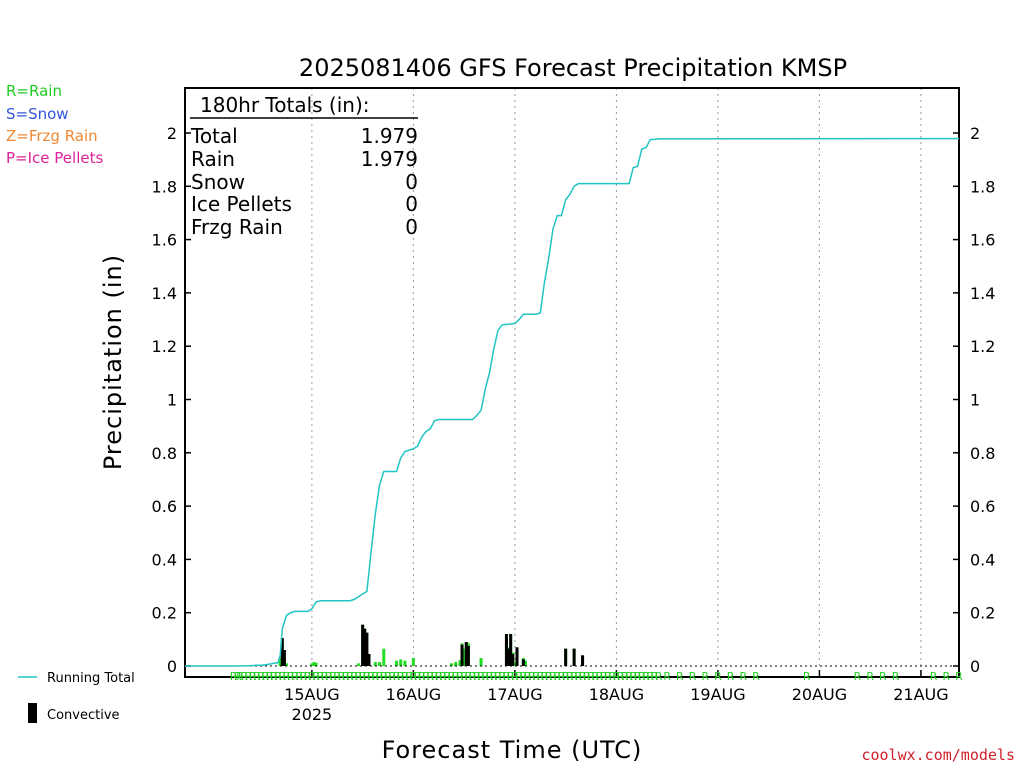 This screenshot has height=768, width=1024. Describe the element at coordinates (621, 676) in the screenshot. I see `ptype-marker-92: R` at that location.